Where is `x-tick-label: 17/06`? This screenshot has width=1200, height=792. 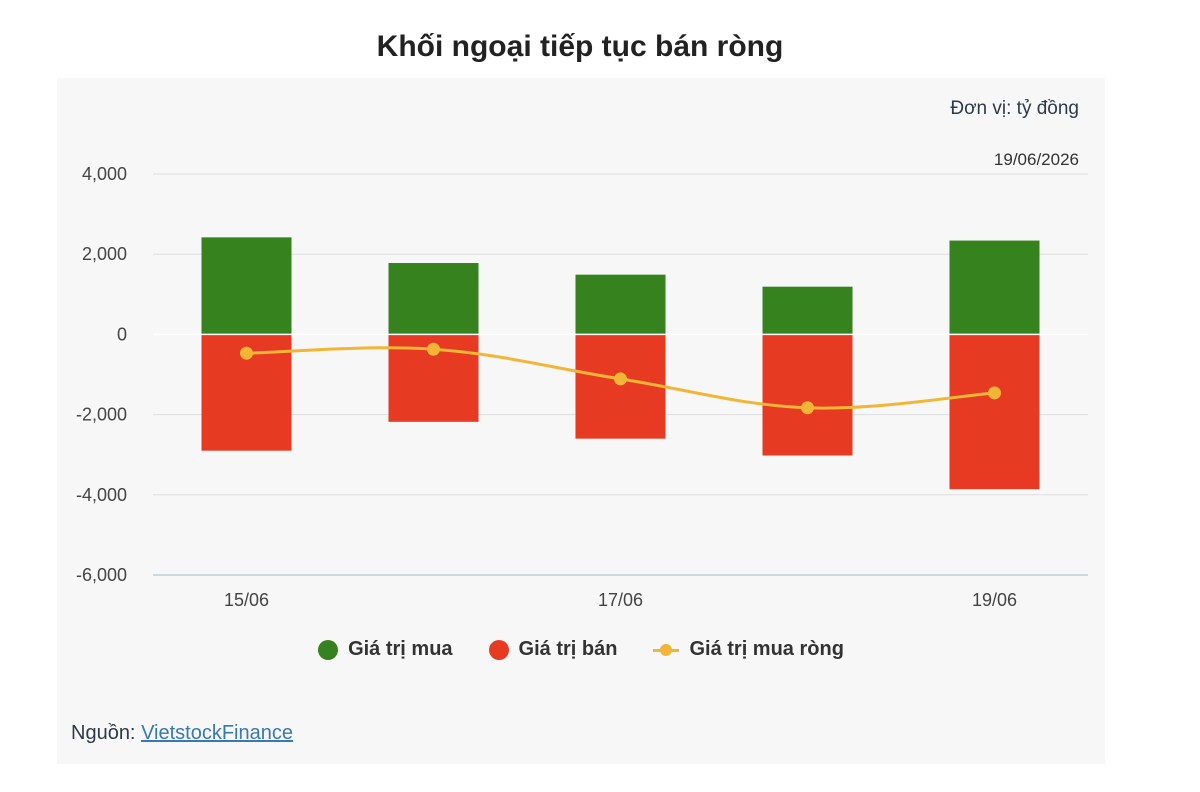
x-tick-label: 17/06 is located at coordinates (620, 600).